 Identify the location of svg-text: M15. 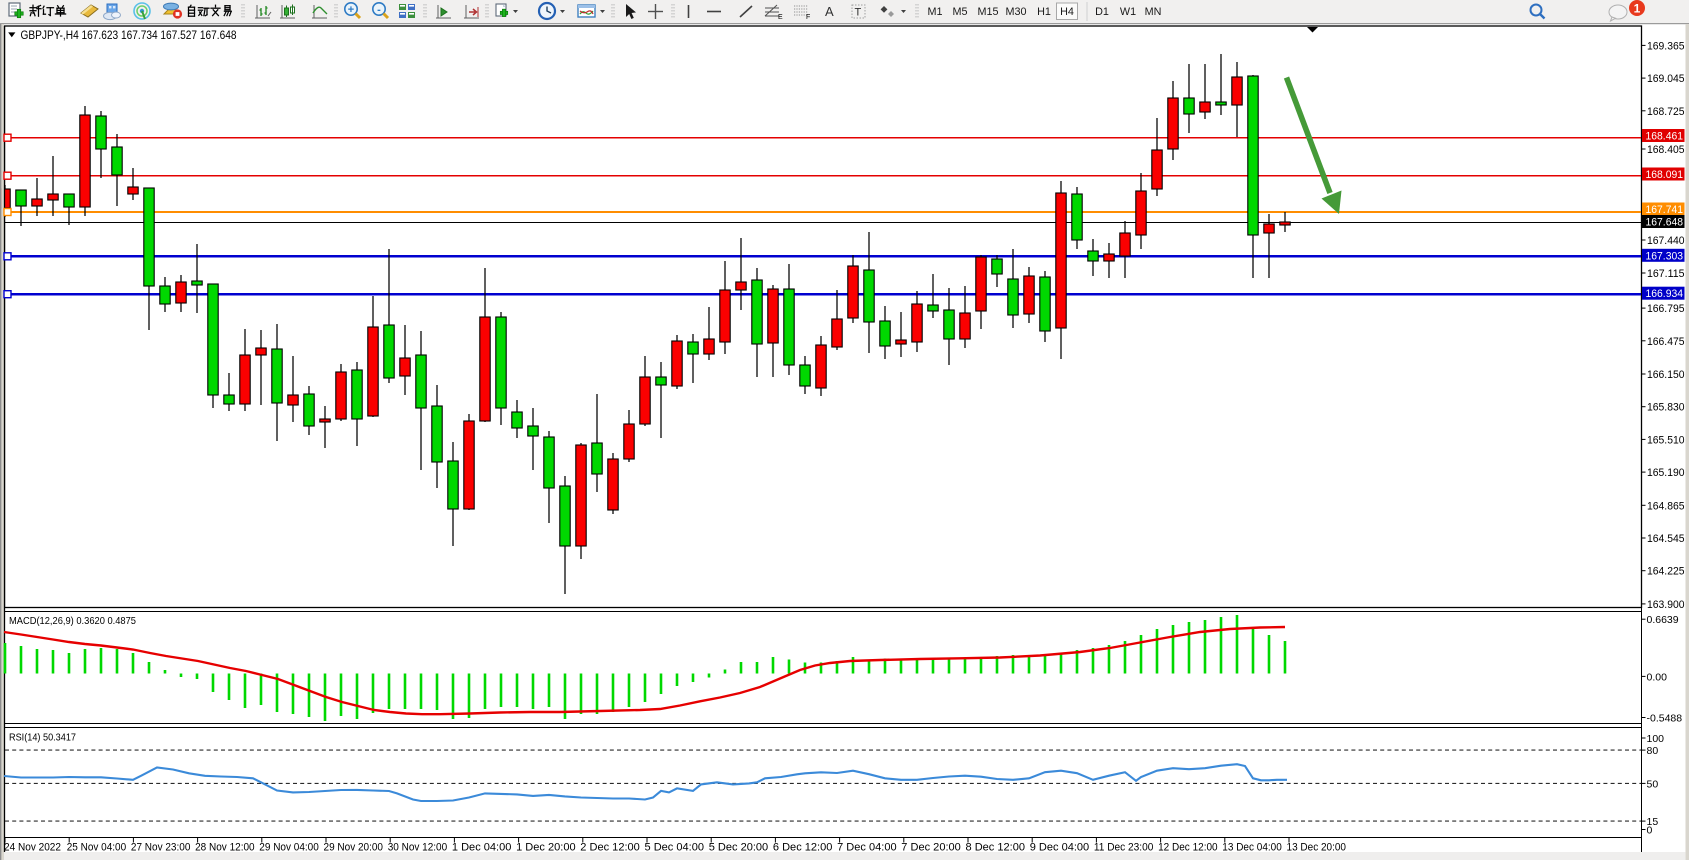
(987, 12).